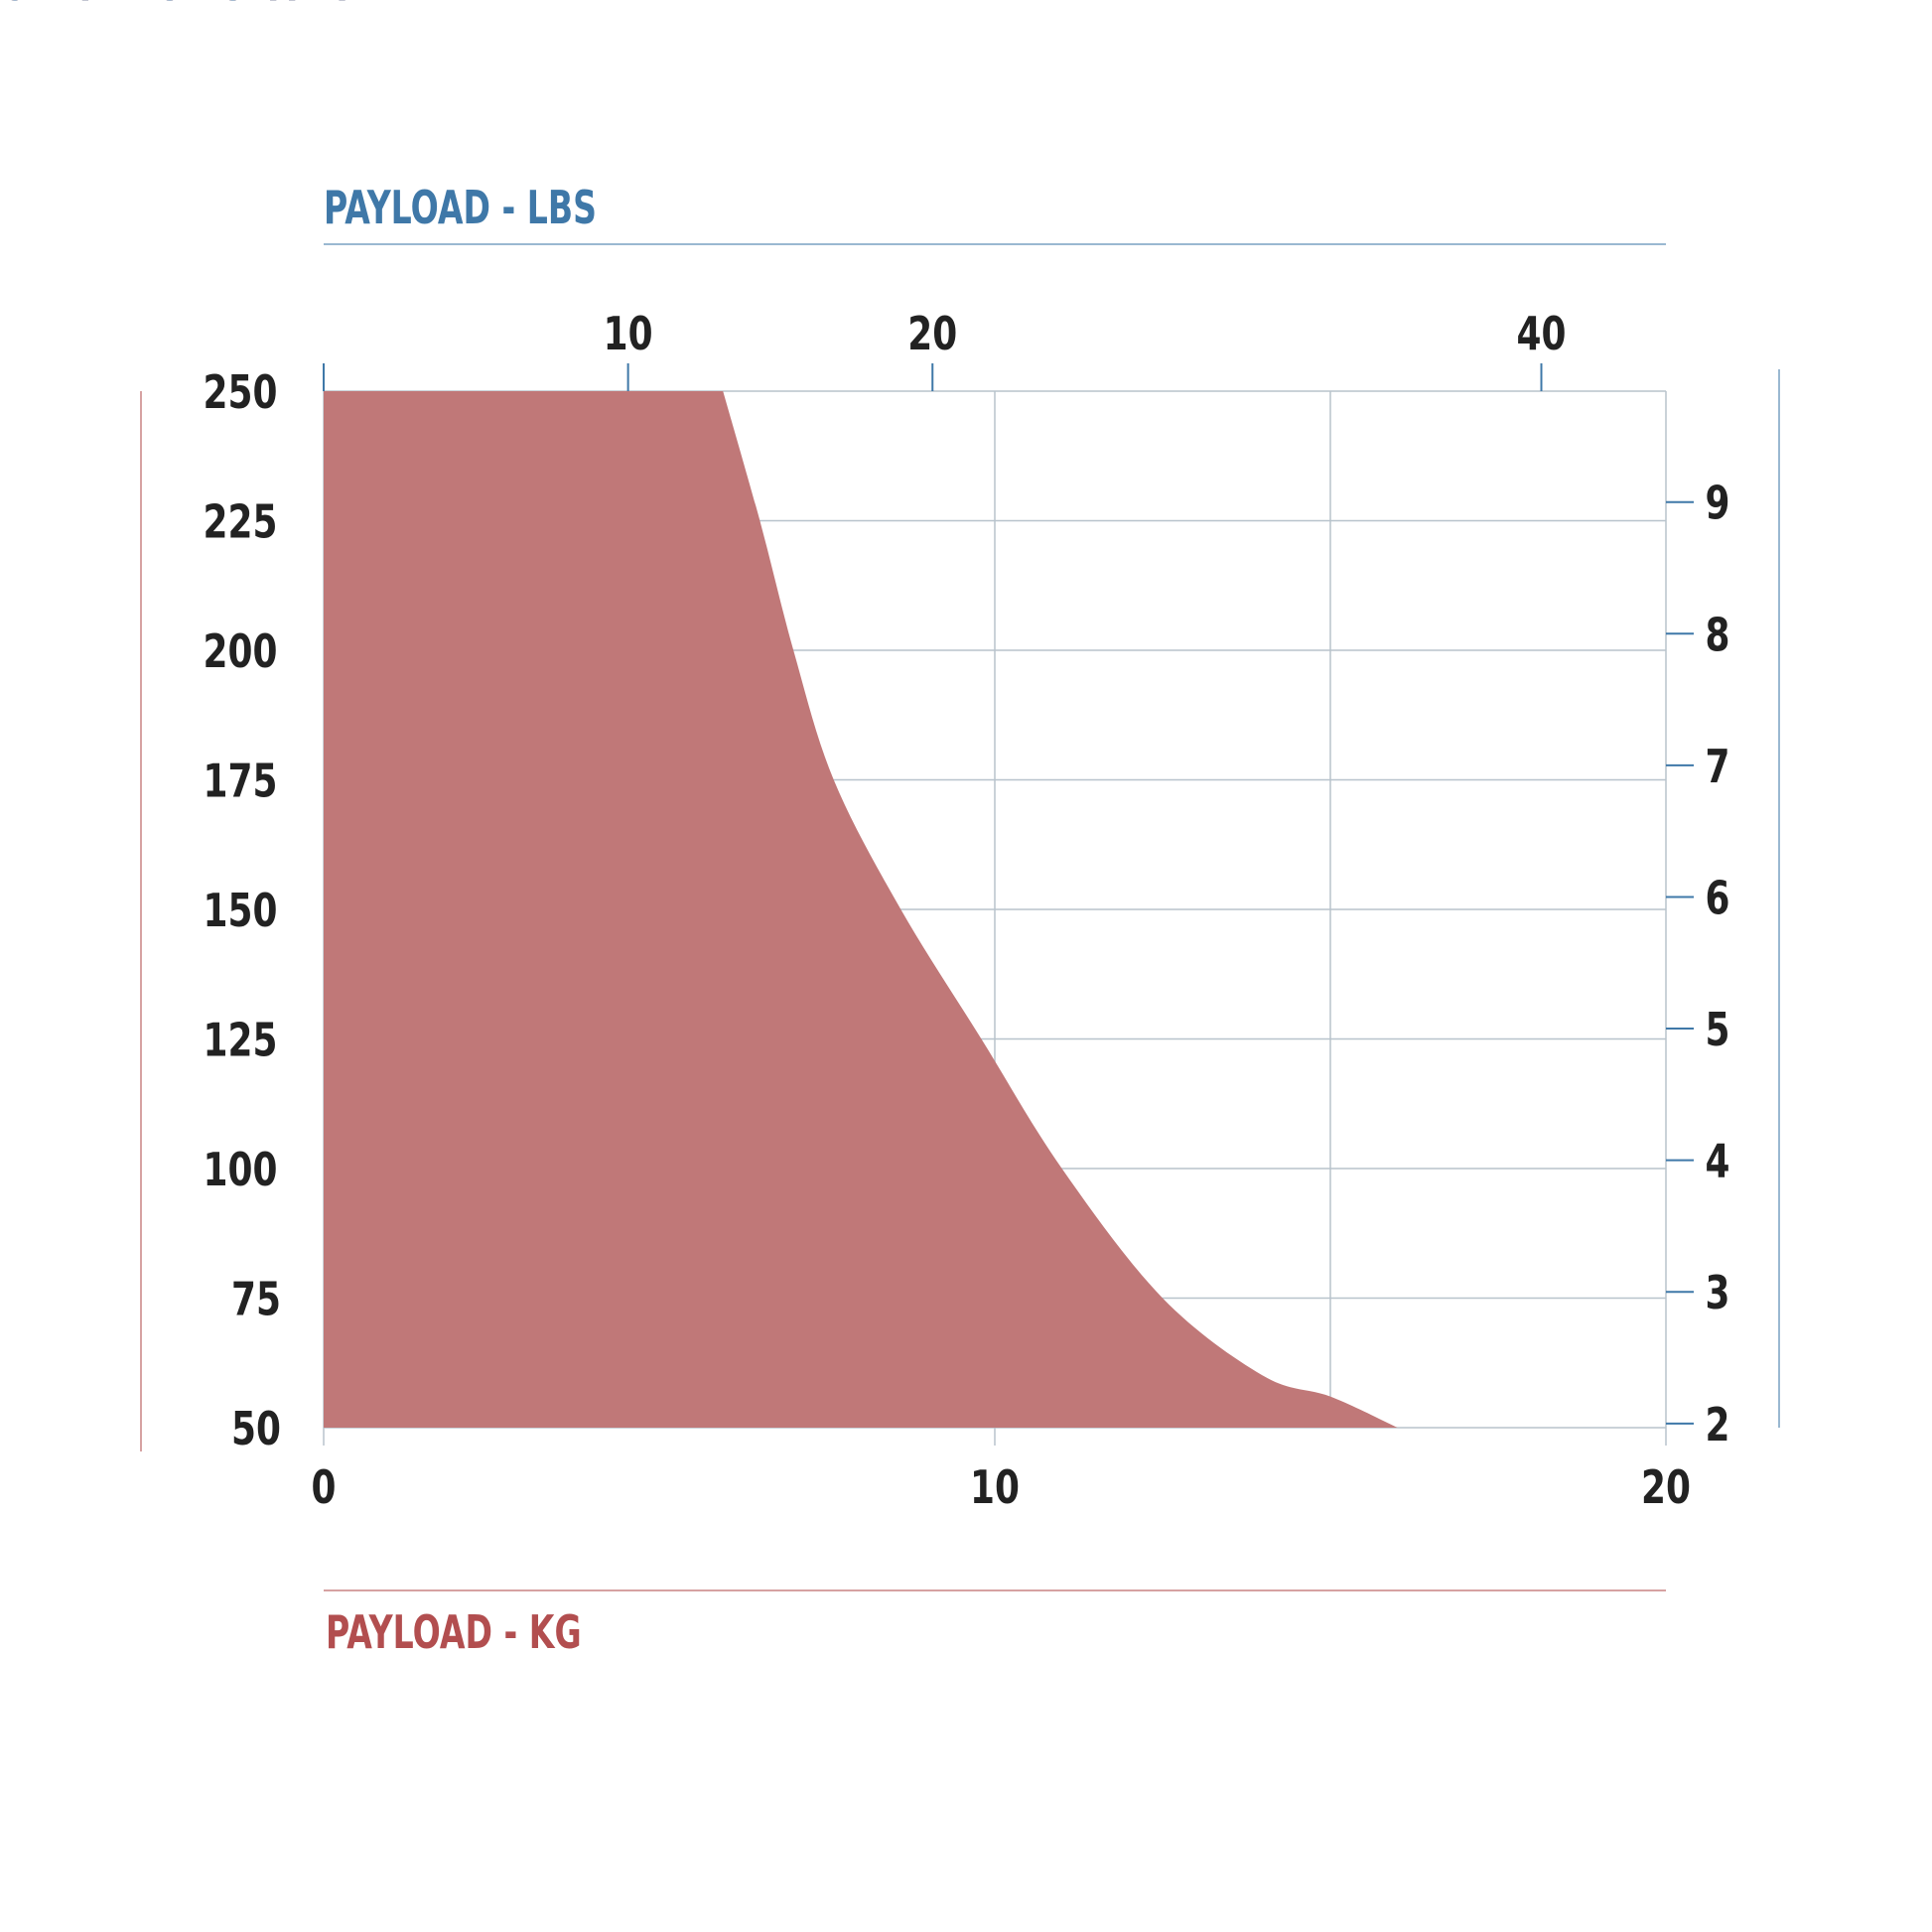 This screenshot has height=1932, width=1932. I want to click on tick-label-kg: 10, so click(995, 1488).